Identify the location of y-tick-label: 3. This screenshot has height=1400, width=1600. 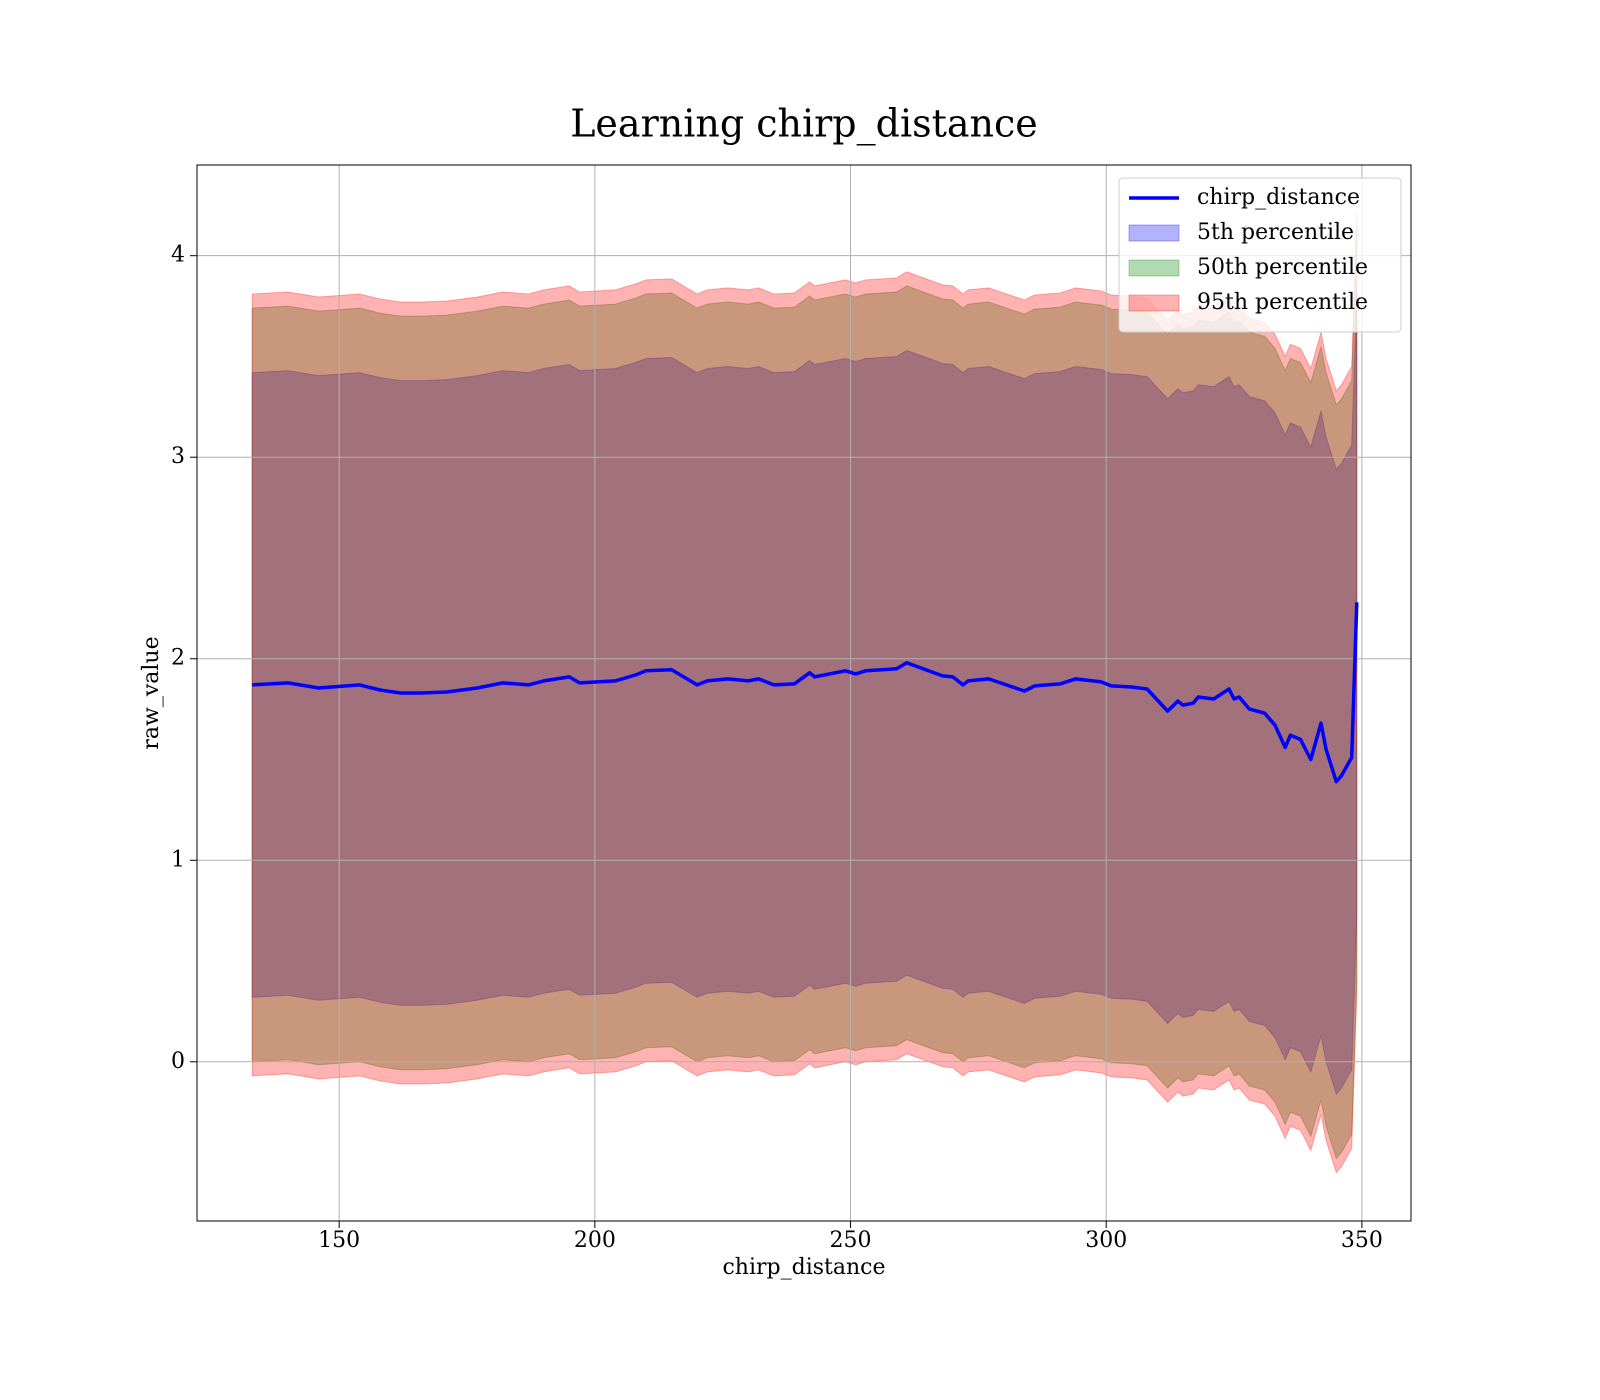
(178, 456).